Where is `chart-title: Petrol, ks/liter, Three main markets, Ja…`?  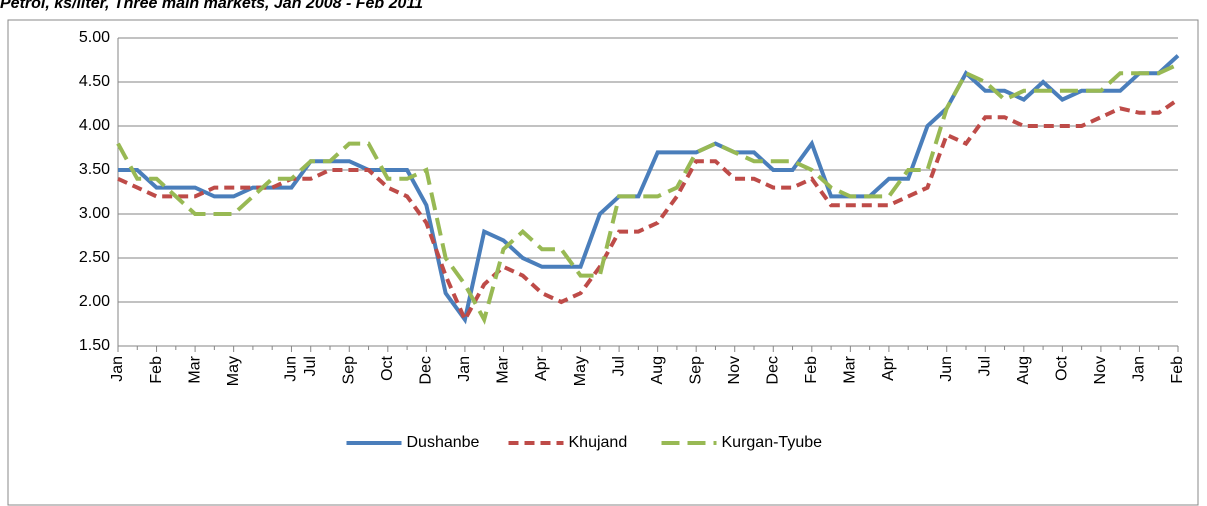
chart-title: Petrol, ks/liter, Three main markets, Ja… is located at coordinates (211, 6).